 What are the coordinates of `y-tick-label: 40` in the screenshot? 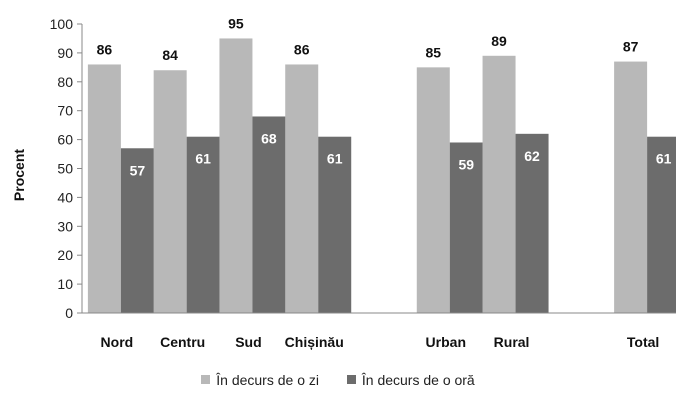 It's located at (65, 197).